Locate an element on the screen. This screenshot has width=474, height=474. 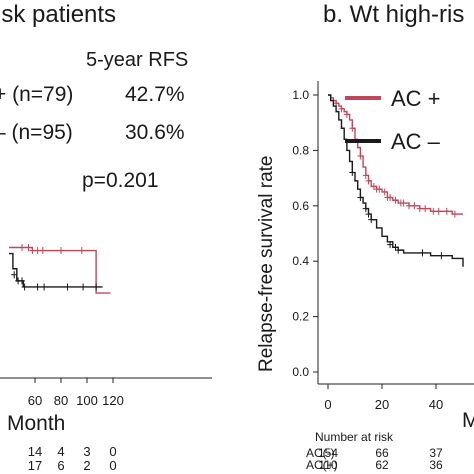
right-y-ticks: 0.0 0.2 0.4 0.6 0.8 1.0 is located at coordinates (305, 233).